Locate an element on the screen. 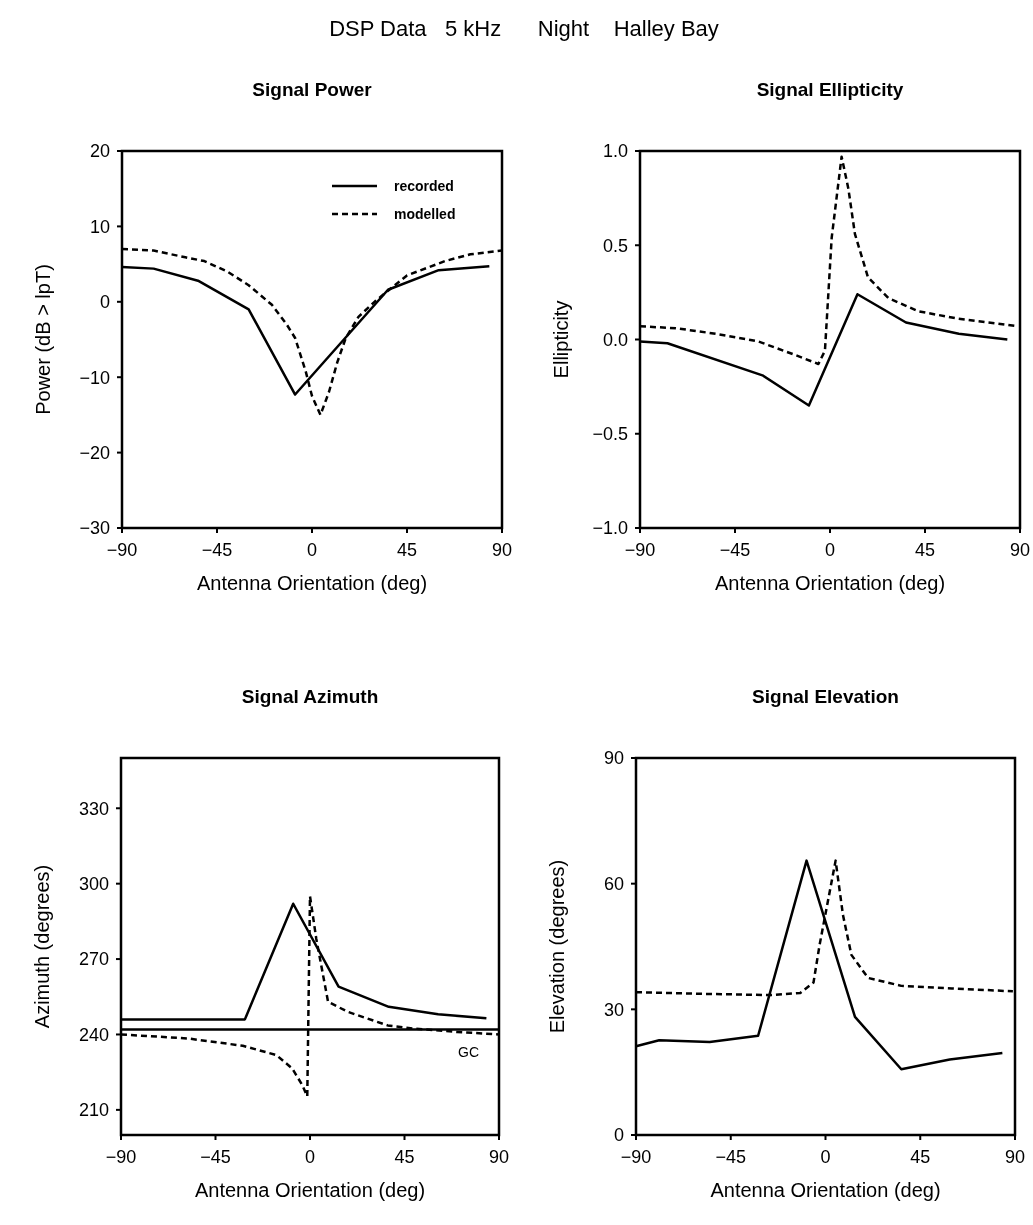 Image resolution: width=1033 pixels, height=1225 pixels. y-tick-label: 20 is located at coordinates (99, 151).